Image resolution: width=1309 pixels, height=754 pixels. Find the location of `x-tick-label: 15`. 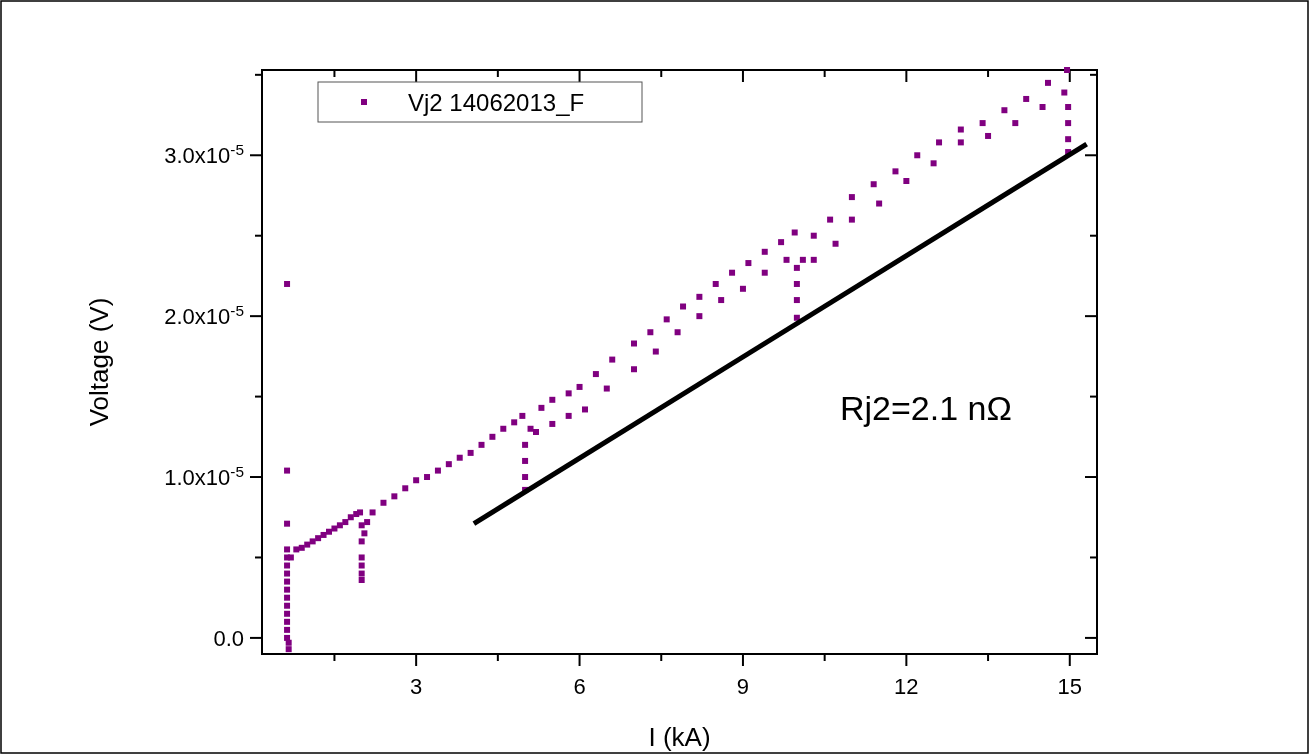

x-tick-label: 15 is located at coordinates (1070, 686).